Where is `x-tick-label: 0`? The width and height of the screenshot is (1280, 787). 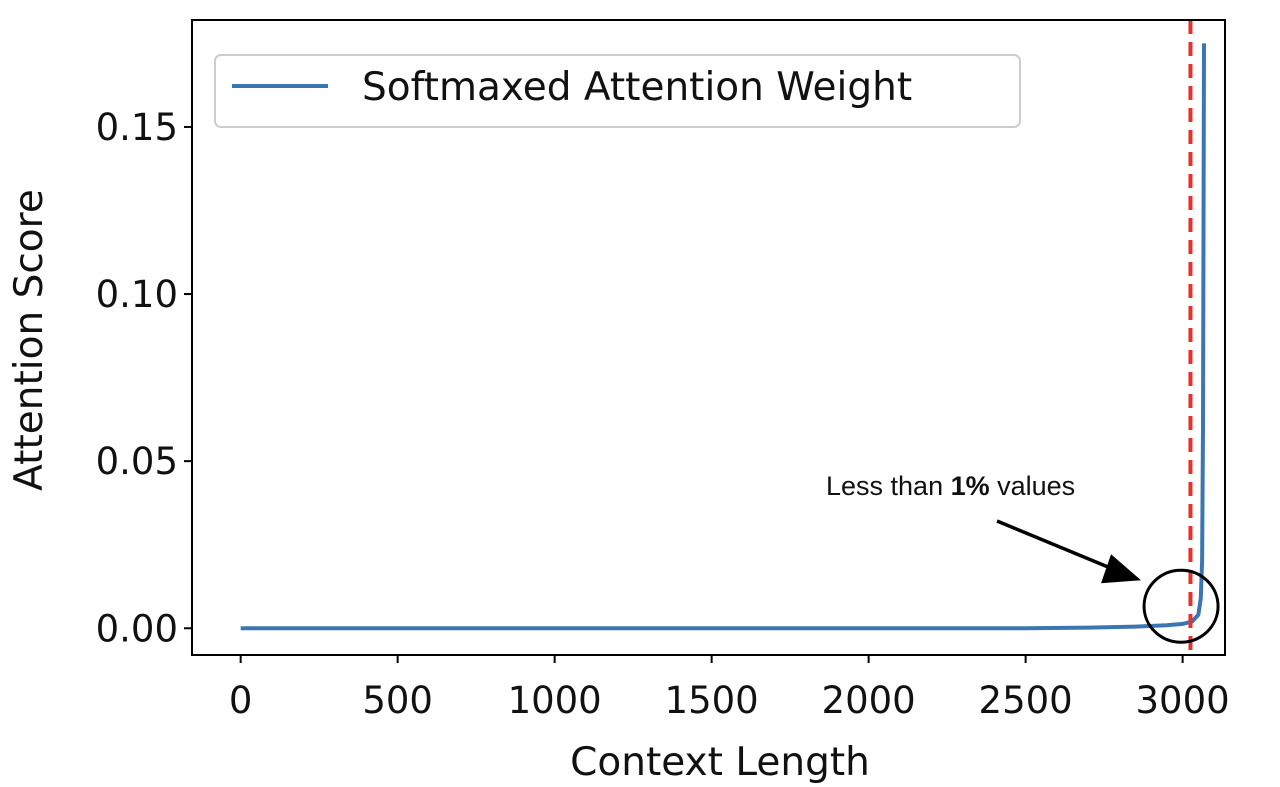
x-tick-label: 0 is located at coordinates (241, 700).